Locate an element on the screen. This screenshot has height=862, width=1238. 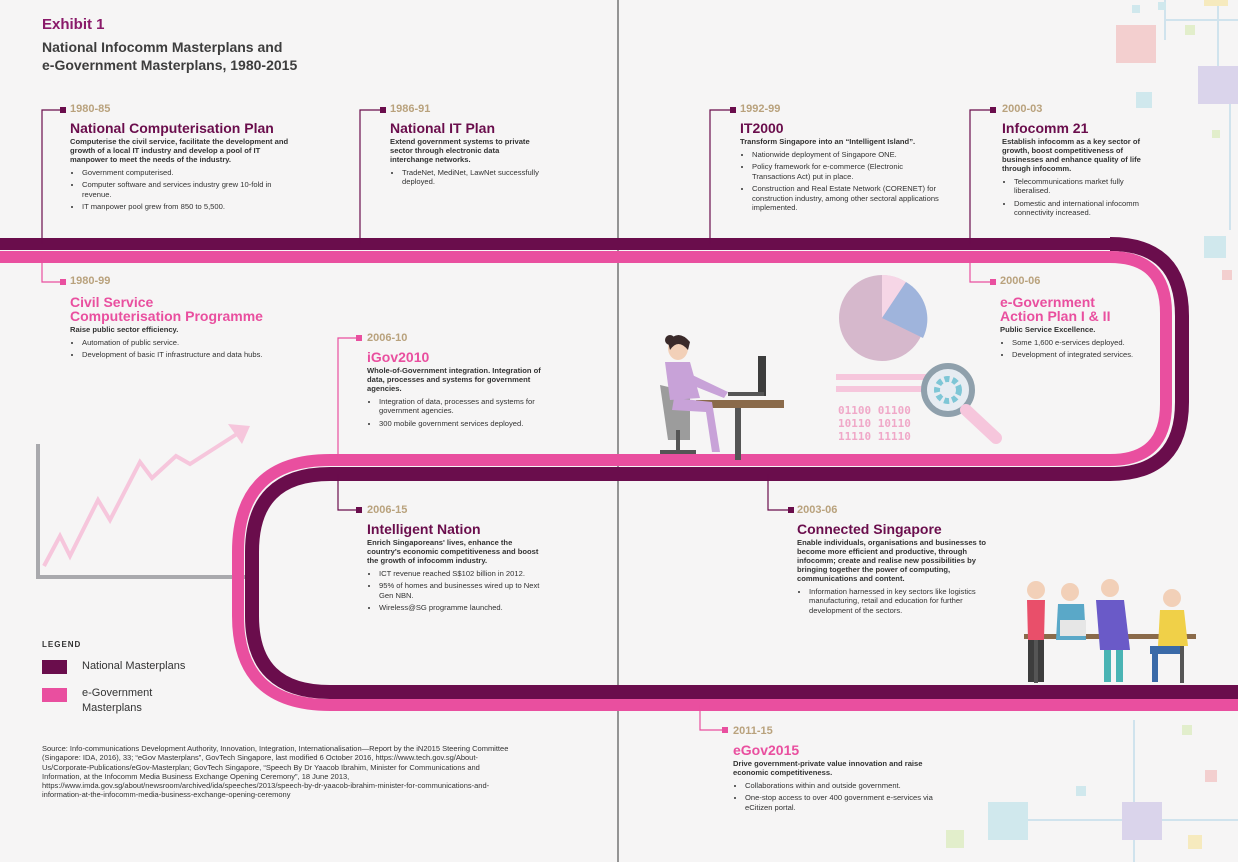
plan-title-line-2: Computerisation Programme is located at coordinates (166, 316).